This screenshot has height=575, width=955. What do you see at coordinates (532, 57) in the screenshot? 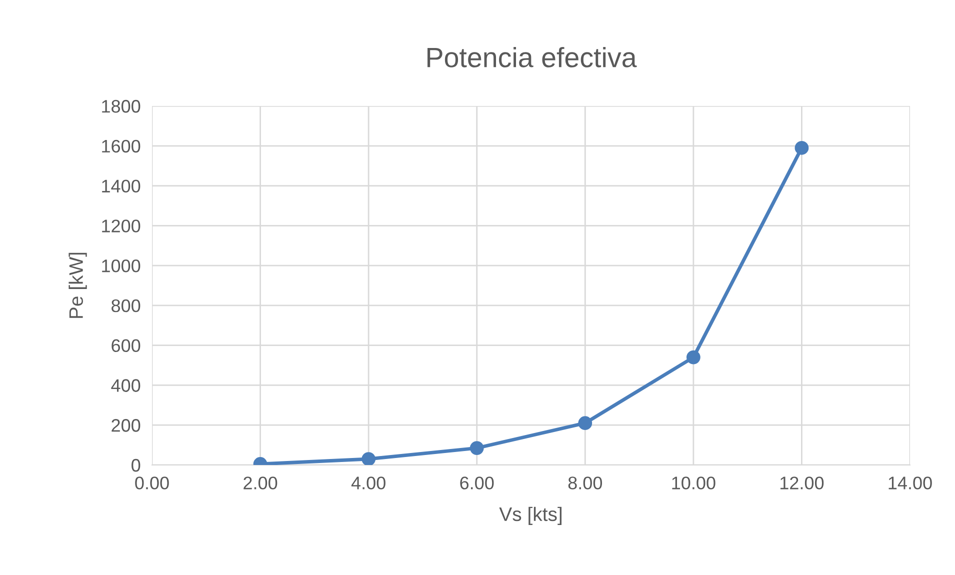
I see `chart-title: Potencia efectiva` at bounding box center [532, 57].